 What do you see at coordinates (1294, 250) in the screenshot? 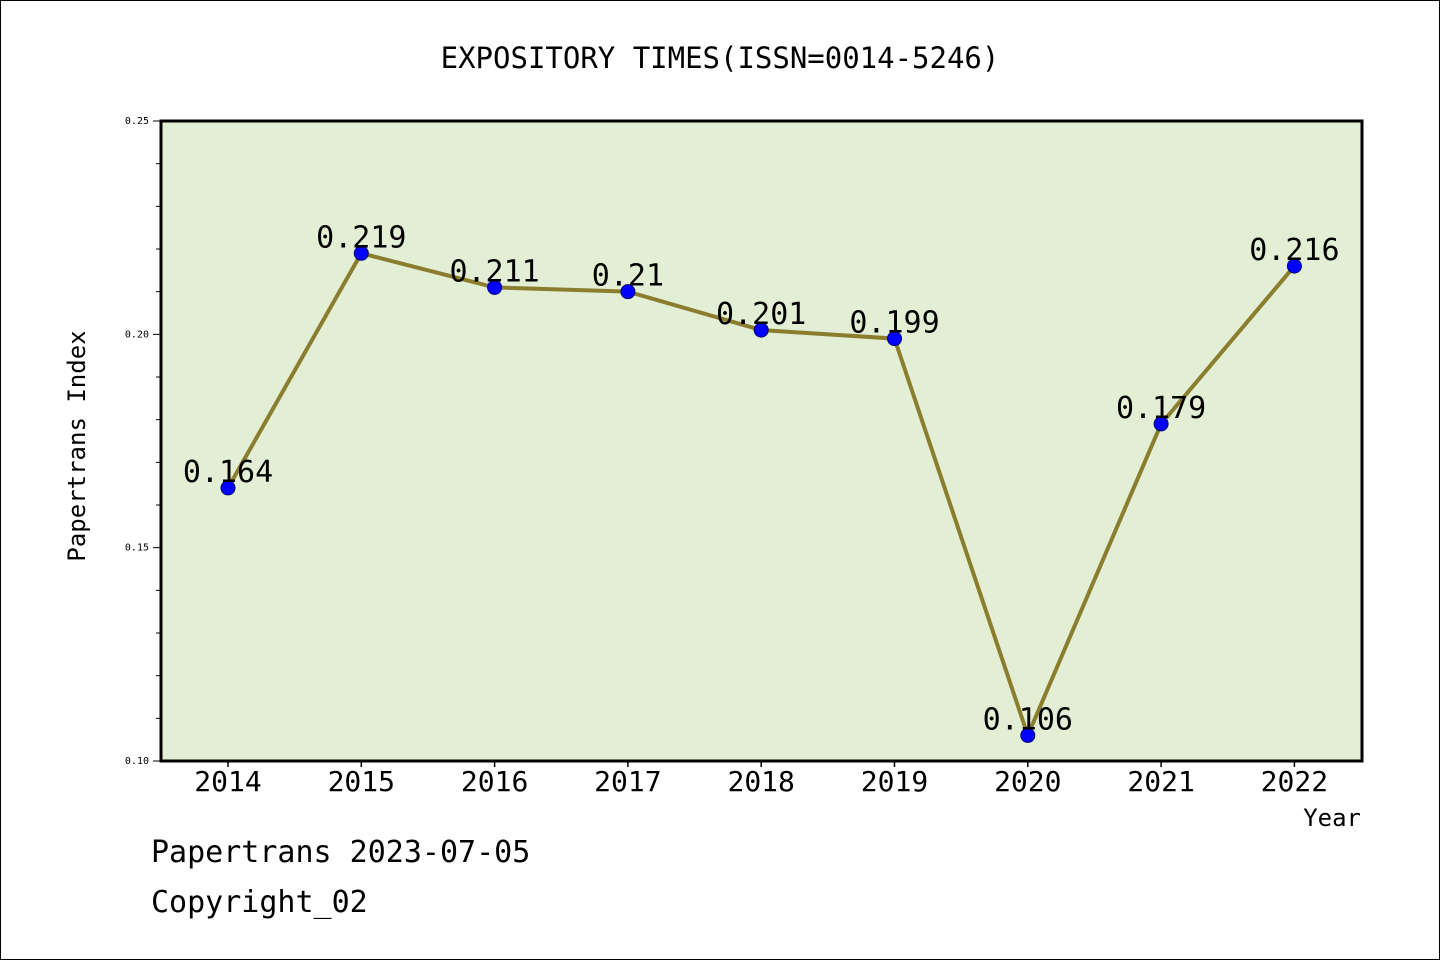
I see `data-label: 0.216` at bounding box center [1294, 250].